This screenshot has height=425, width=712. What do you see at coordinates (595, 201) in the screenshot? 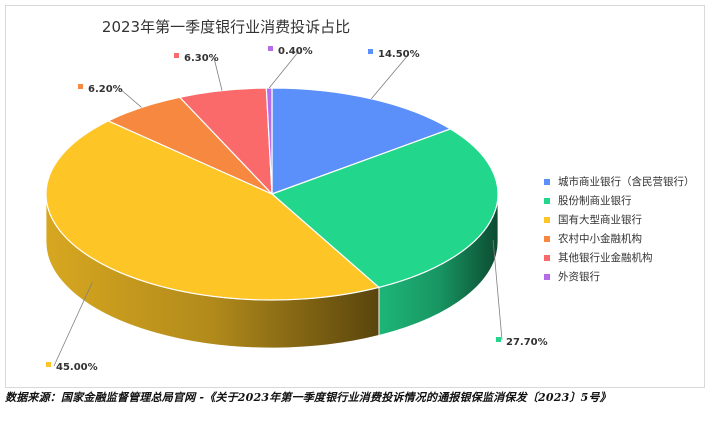
I see `legend-label-1: 股份制商业银行` at bounding box center [595, 201].